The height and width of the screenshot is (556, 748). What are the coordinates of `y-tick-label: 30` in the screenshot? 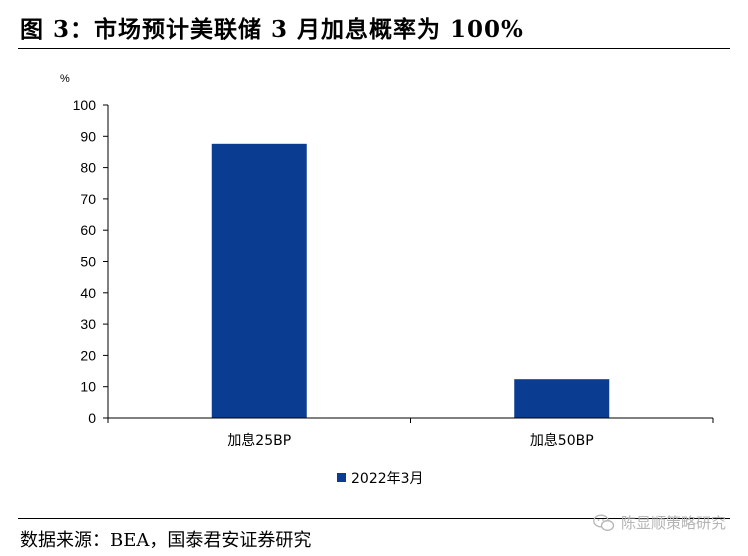 It's located at (88, 324).